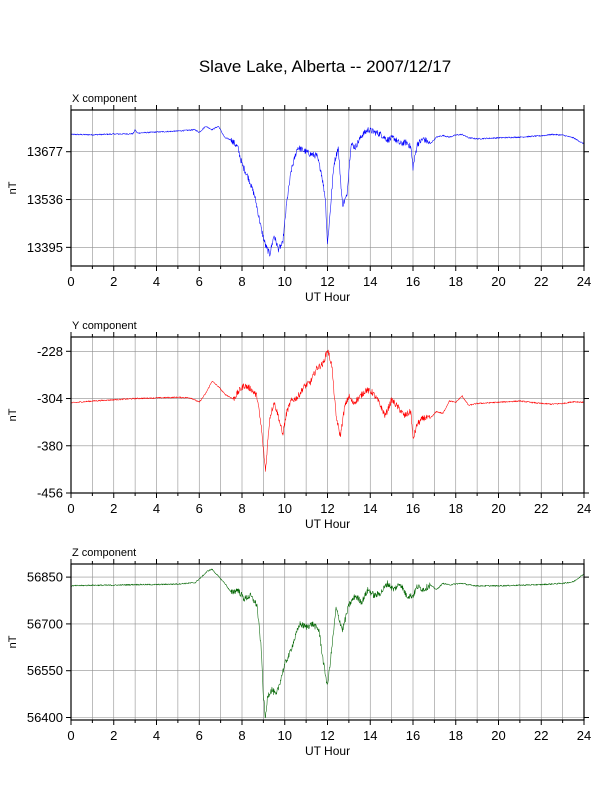 Image resolution: width=612 pixels, height=792 pixels. Describe the element at coordinates (45, 577) in the screenshot. I see `y-tick-label: 56850` at that location.